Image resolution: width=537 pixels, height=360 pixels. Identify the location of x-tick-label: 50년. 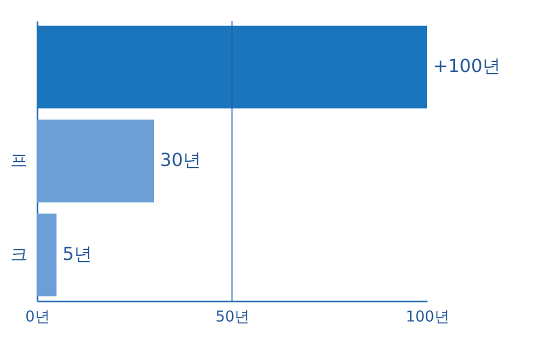
(232, 317).